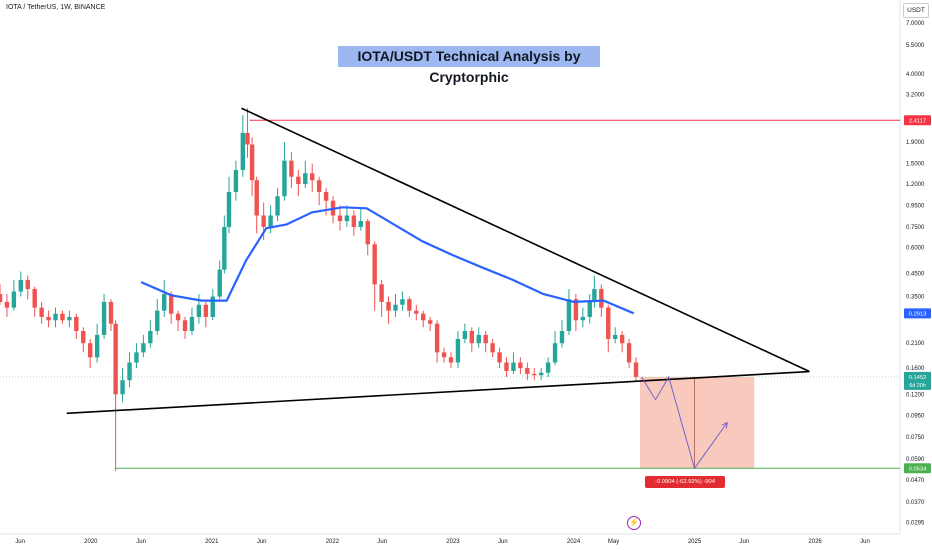  I want to click on y-tick-label: 0.0950, so click(915, 417).